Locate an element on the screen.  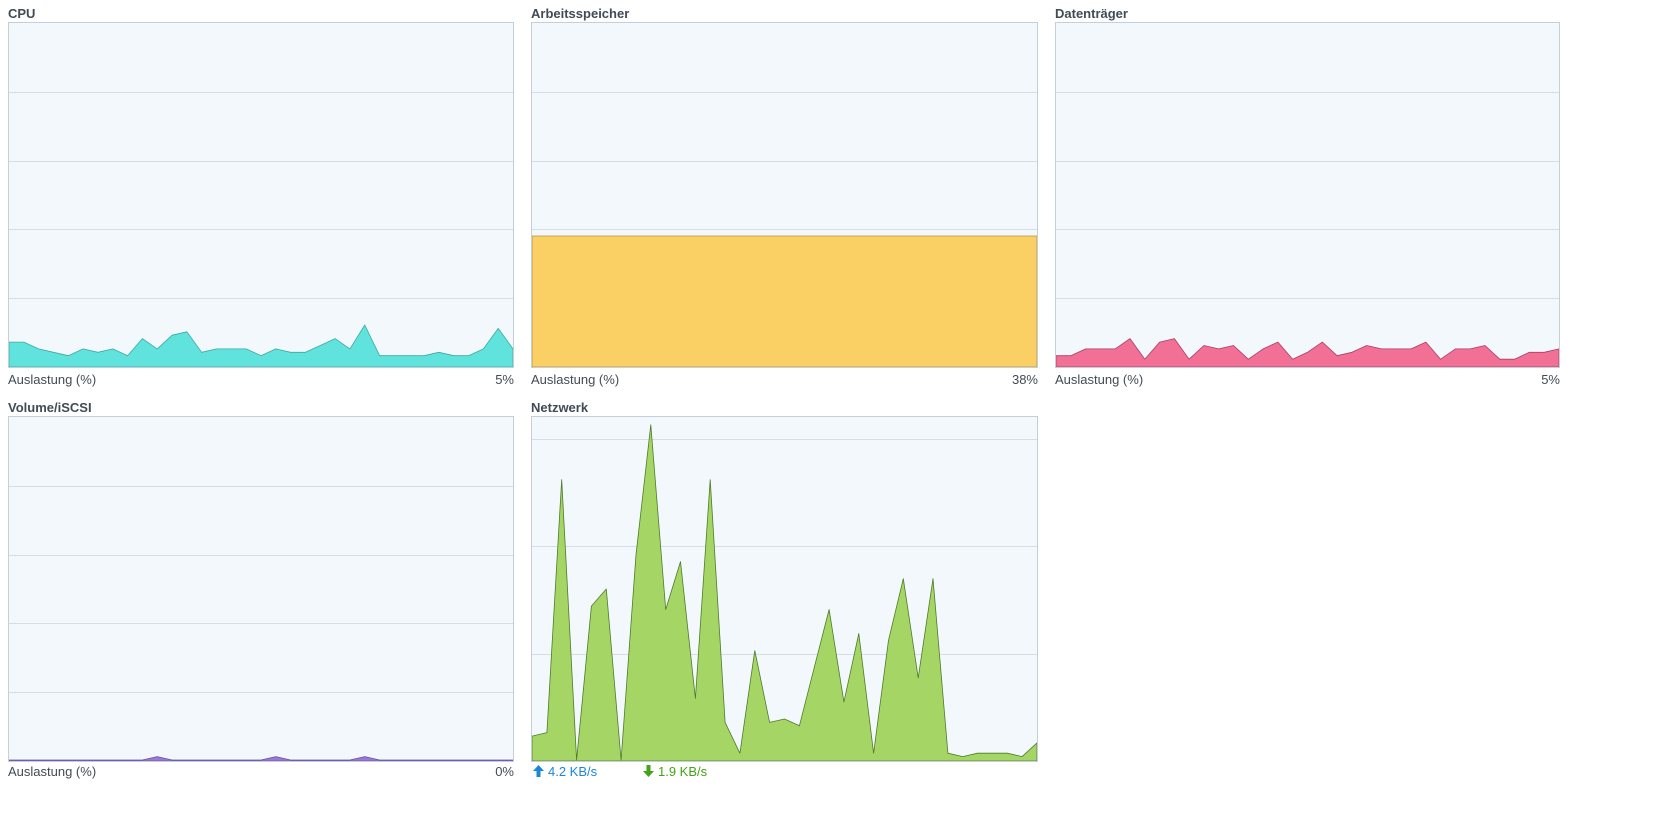
memory-footer: Auslastung (%) 38% is located at coordinates (784, 379).